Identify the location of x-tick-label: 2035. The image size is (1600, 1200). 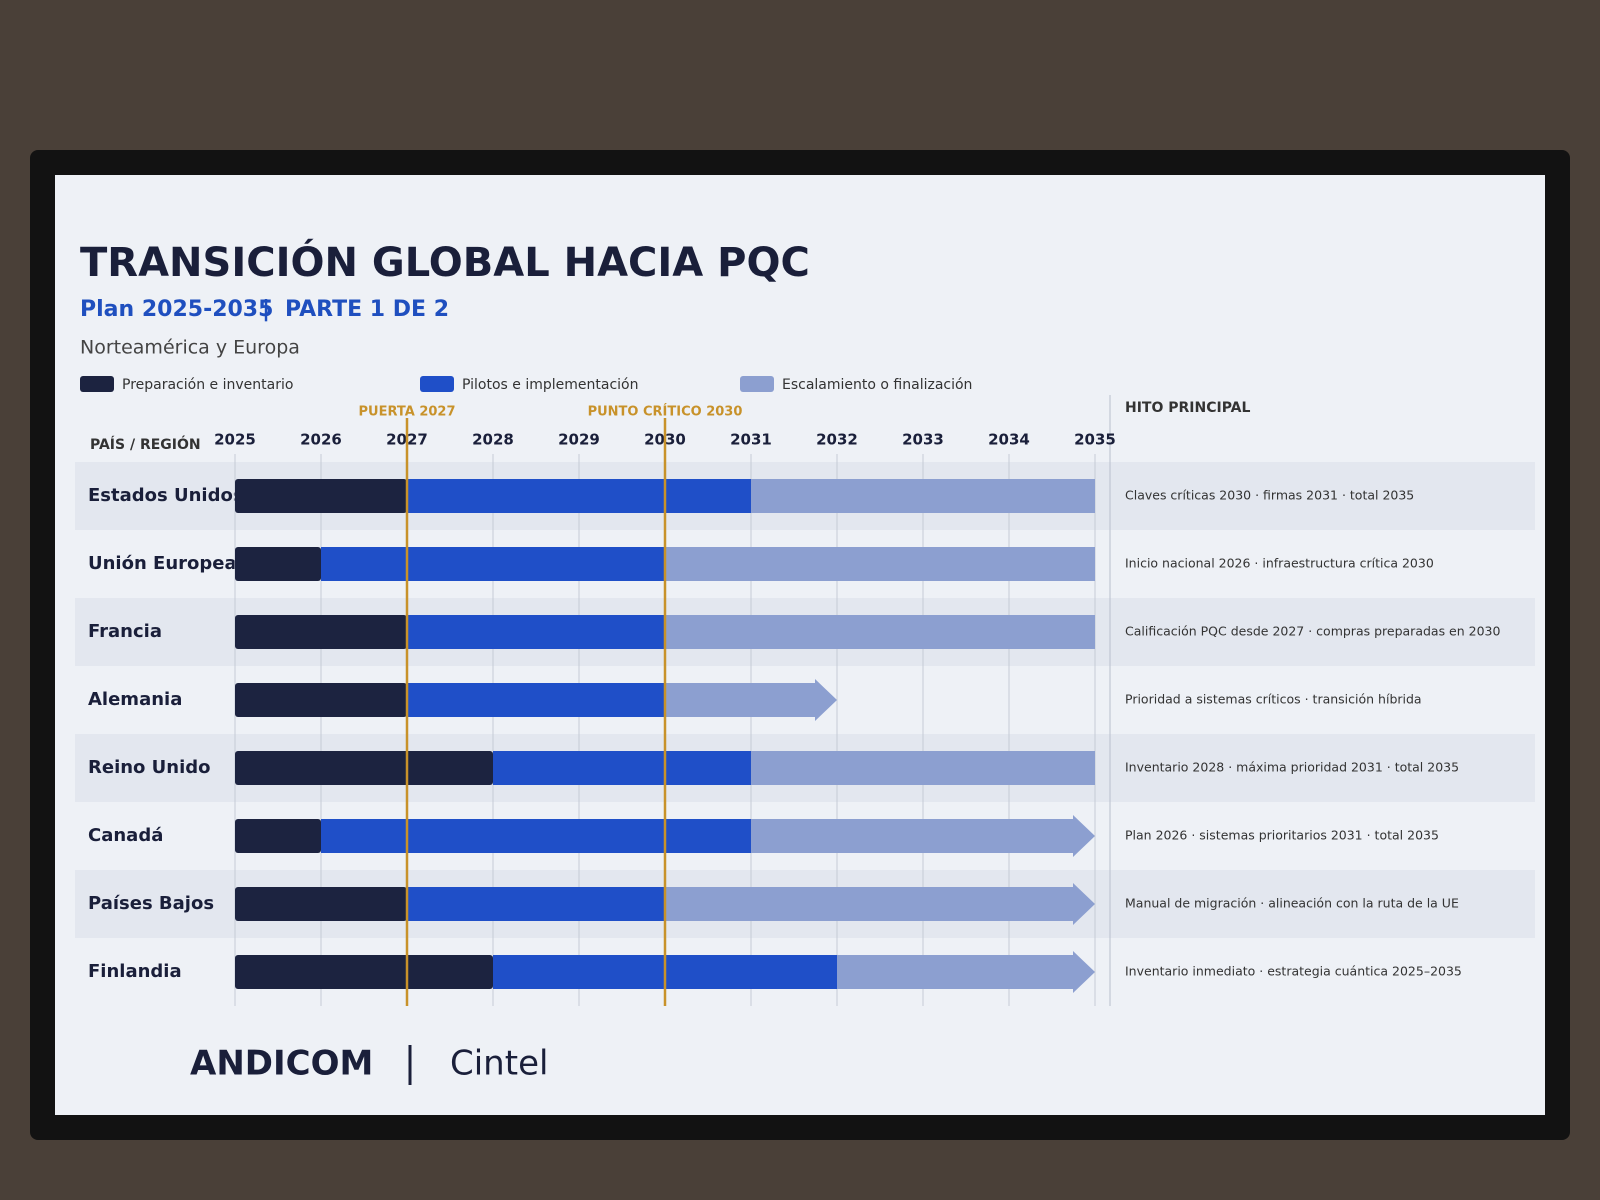
(1095, 440).